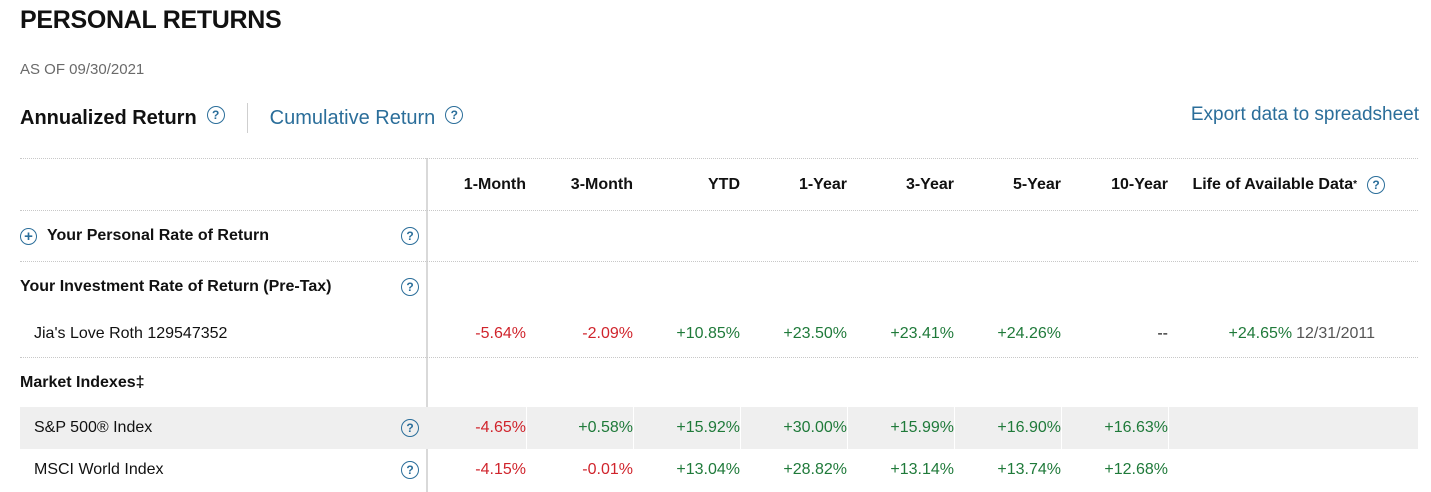  I want to click on col-header-life-label: Life of Available Data, so click(1273, 184).